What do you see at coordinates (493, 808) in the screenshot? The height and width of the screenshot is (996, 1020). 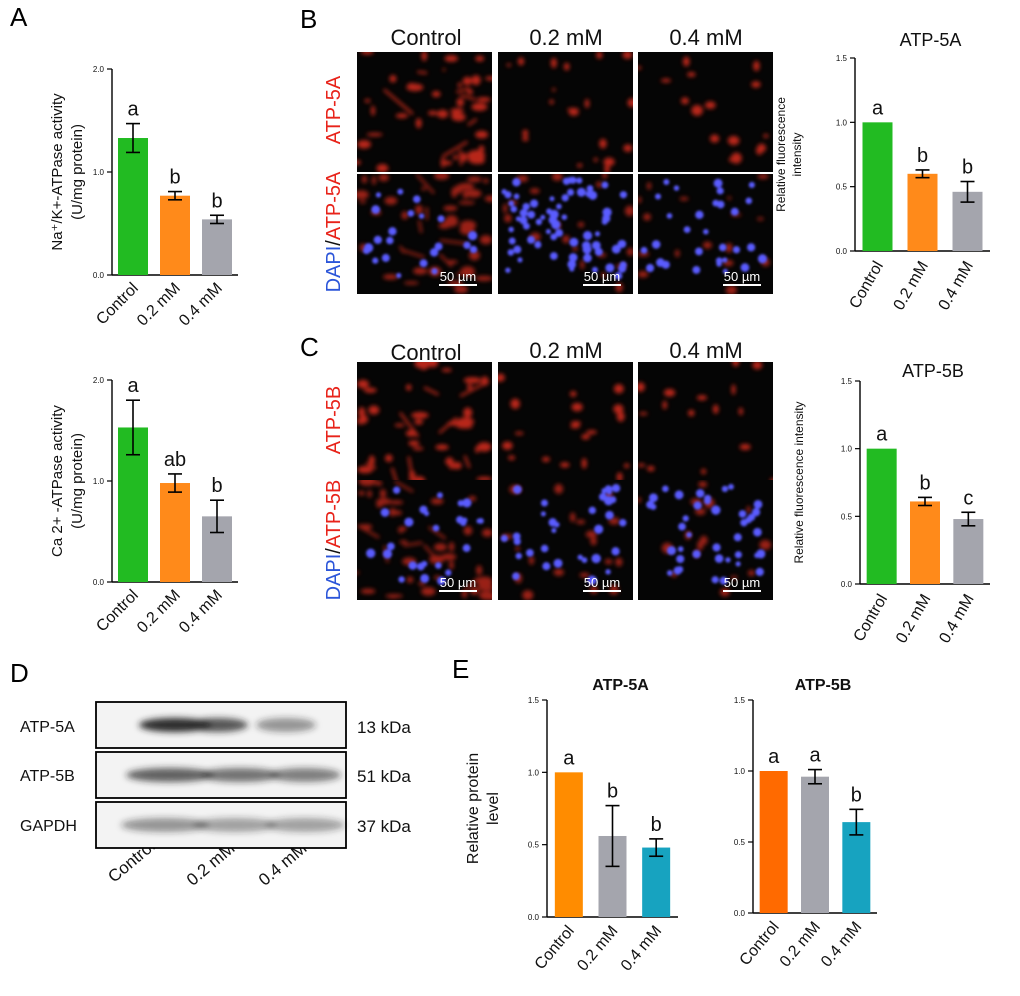 I see `y-axis-label: level` at bounding box center [493, 808].